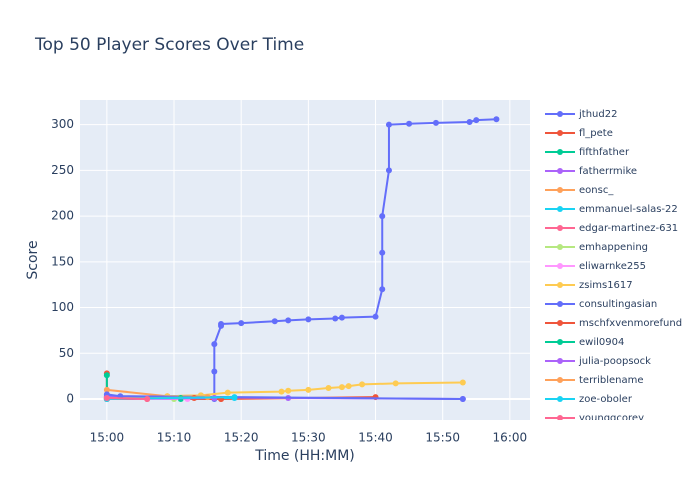 The image size is (700, 500). What do you see at coordinates (579, 133) in the screenshot?
I see `legend-item: fl_pete` at bounding box center [579, 133].